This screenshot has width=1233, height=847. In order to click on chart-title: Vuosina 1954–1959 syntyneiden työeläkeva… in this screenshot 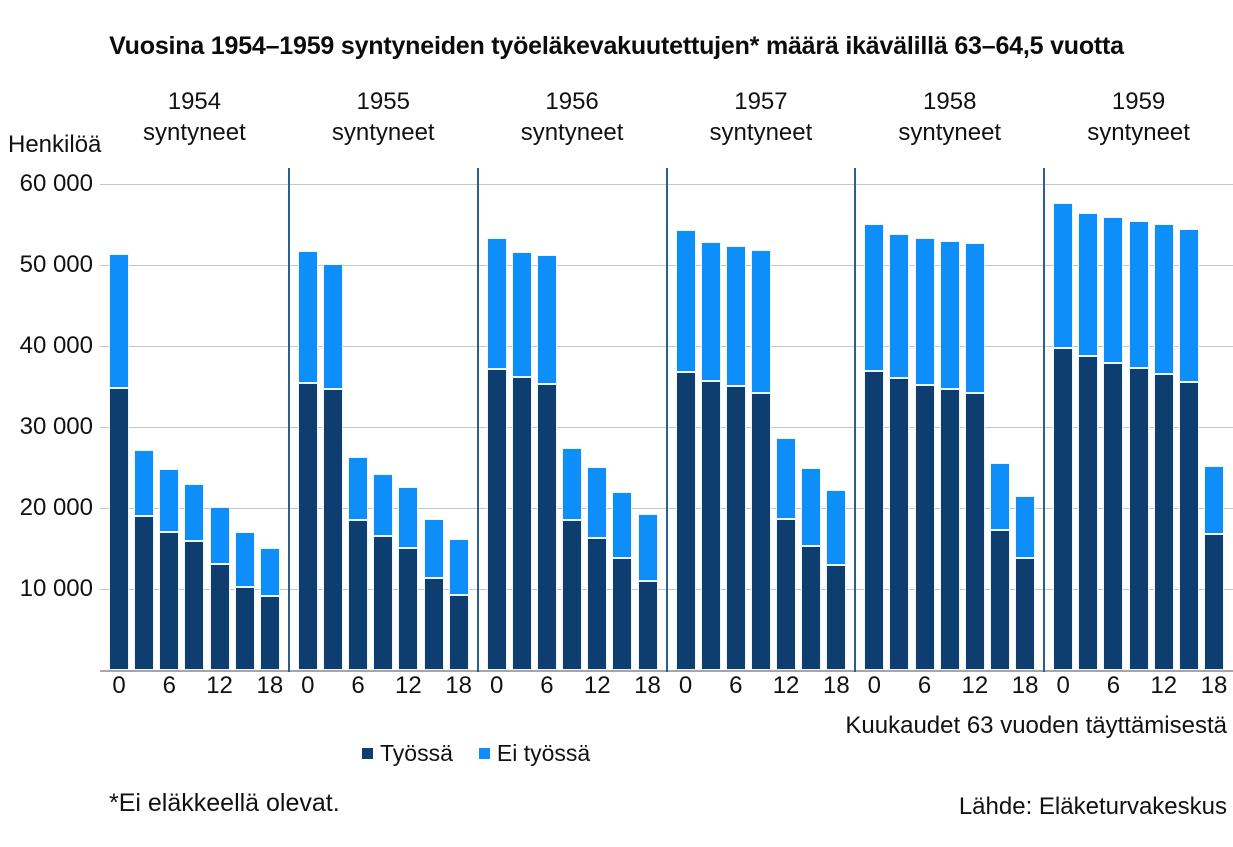, I will do `click(616, 46)`.